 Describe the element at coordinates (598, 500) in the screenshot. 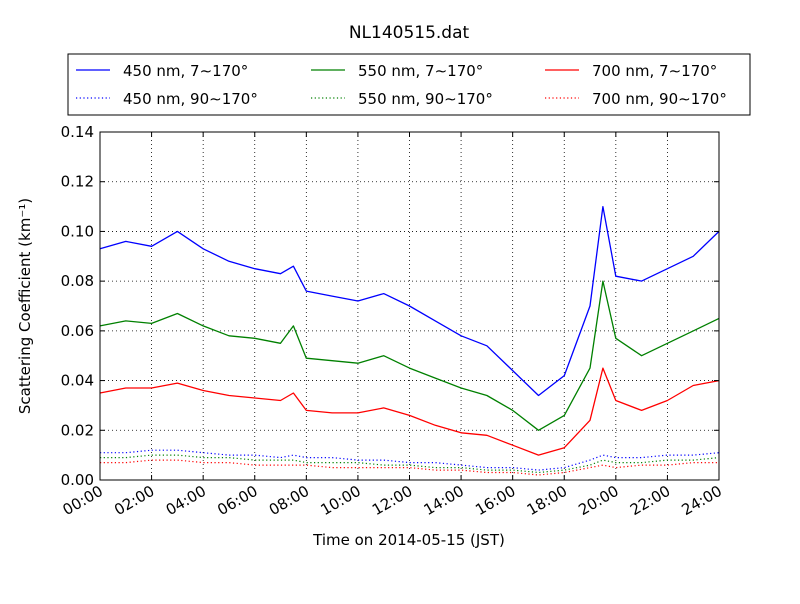

I see `x-tick-label: 20:00` at that location.